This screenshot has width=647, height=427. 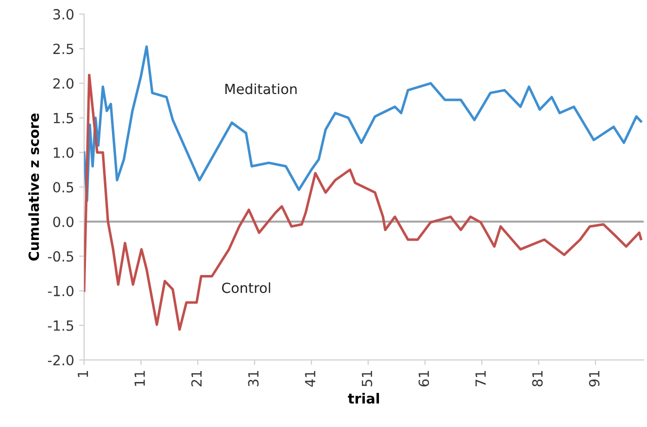 I want to click on text: Meditation, so click(x=261, y=88).